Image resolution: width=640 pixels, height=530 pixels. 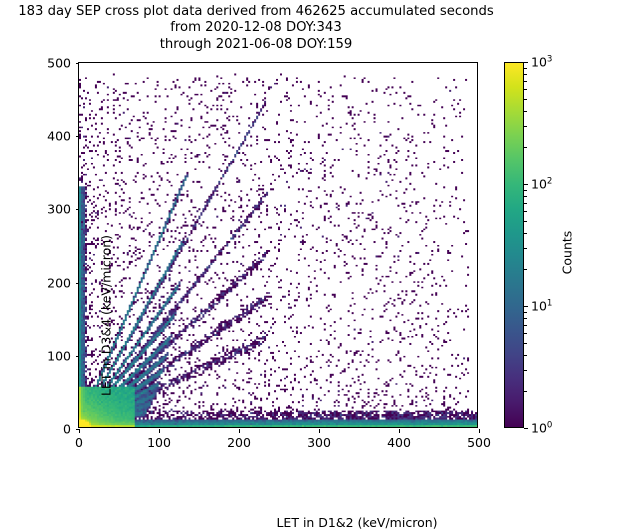 I want to click on y-axis-label: LET in D3&4 (keV/micron), so click(x=106, y=315).